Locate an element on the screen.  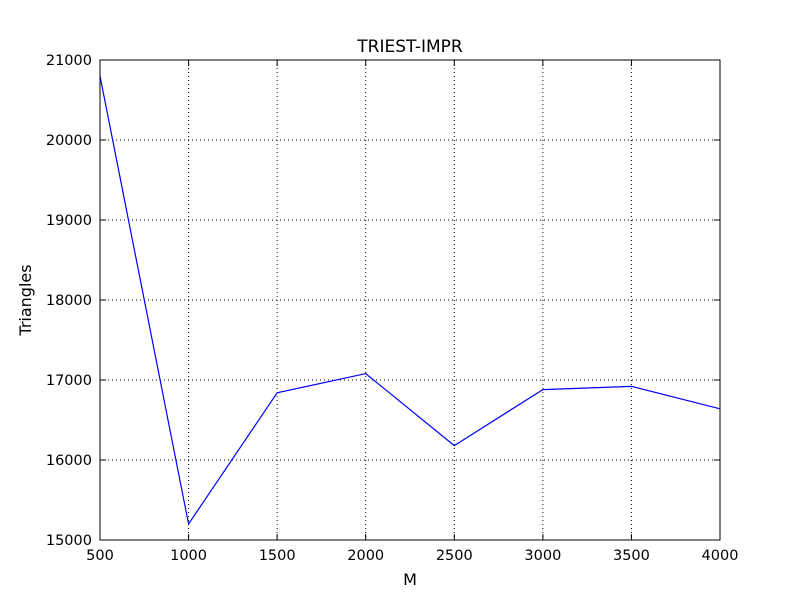
x-tick-label: 3000 is located at coordinates (542, 556).